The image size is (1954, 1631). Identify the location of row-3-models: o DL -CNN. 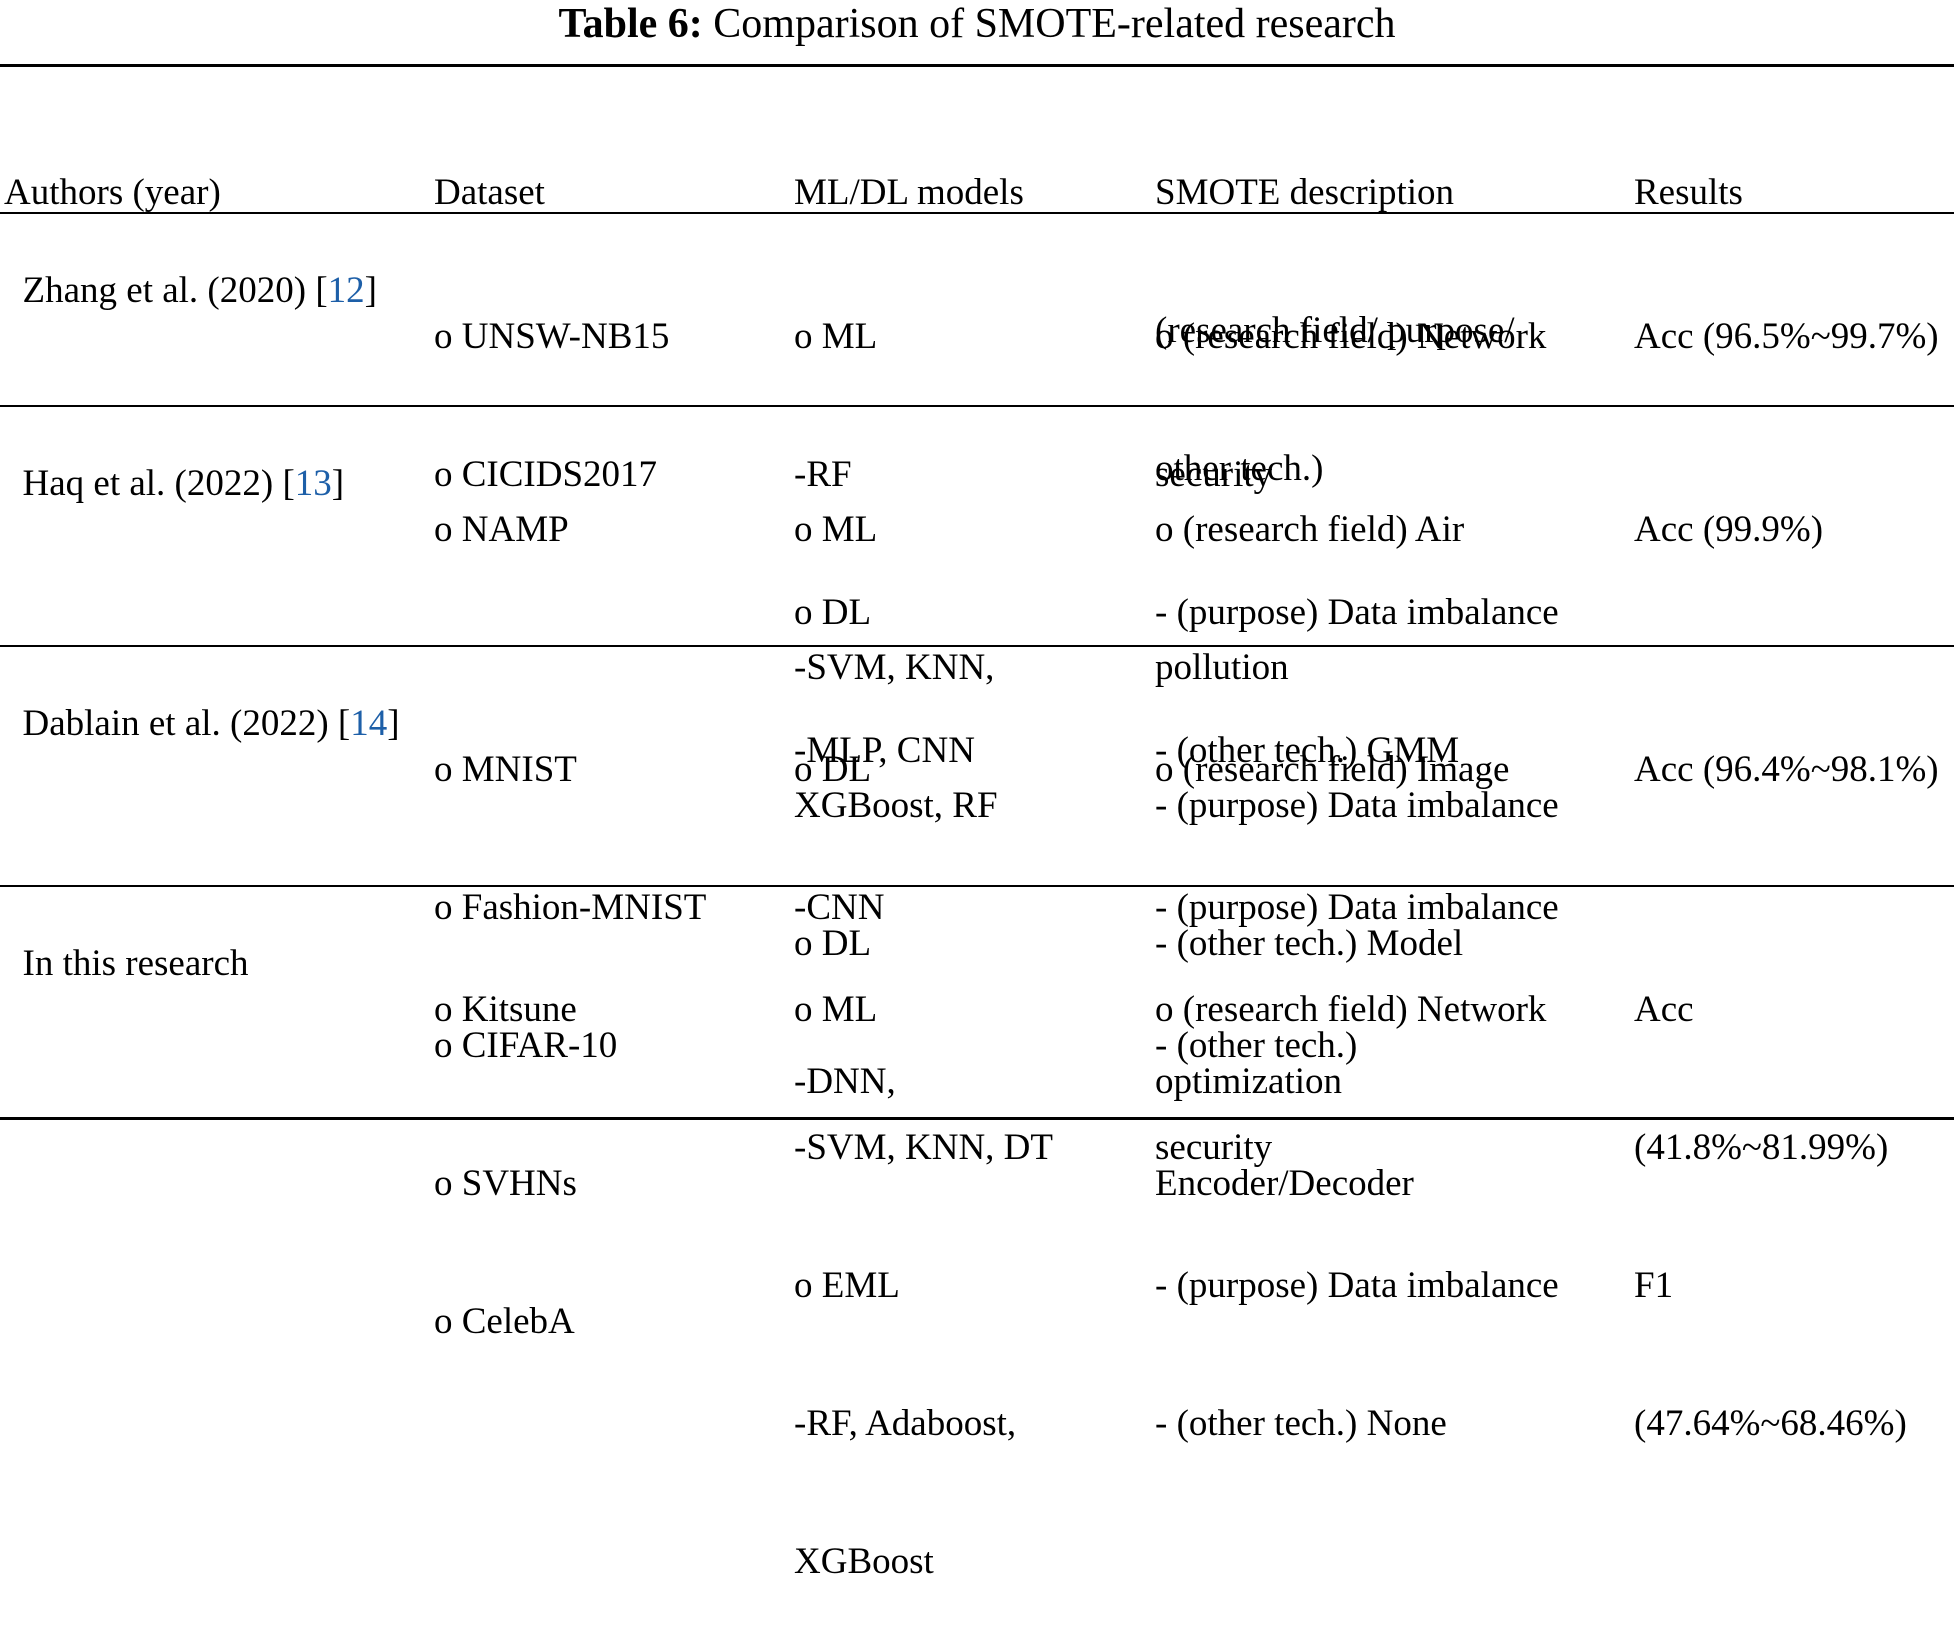
(839, 838).